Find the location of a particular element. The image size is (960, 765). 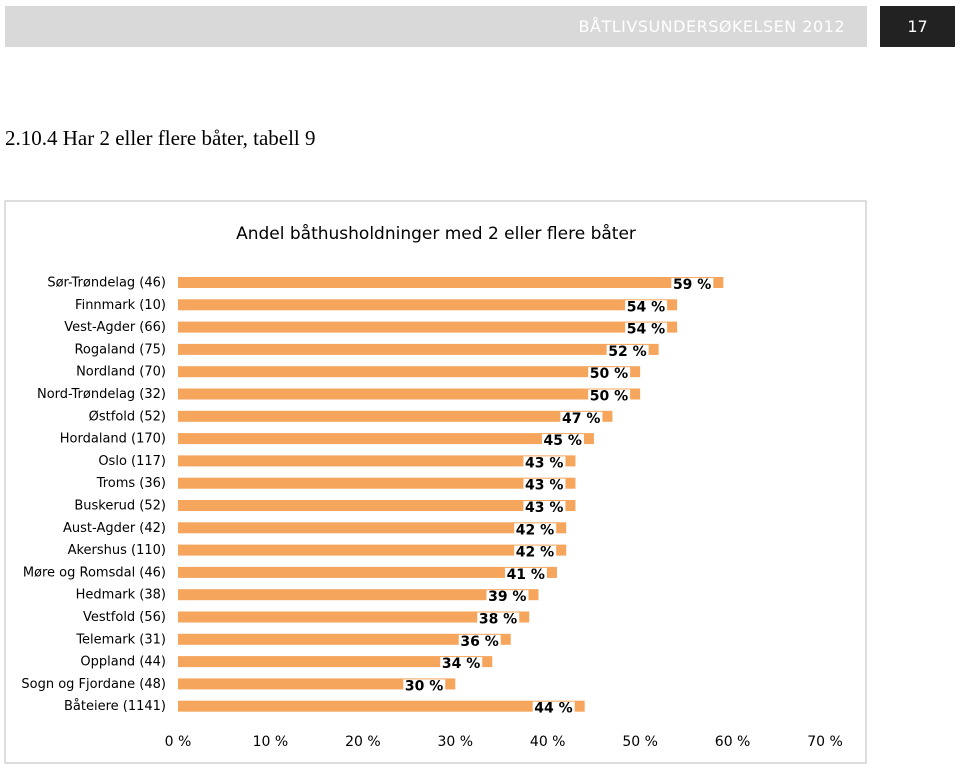

value-label: 39 % is located at coordinates (507, 597).